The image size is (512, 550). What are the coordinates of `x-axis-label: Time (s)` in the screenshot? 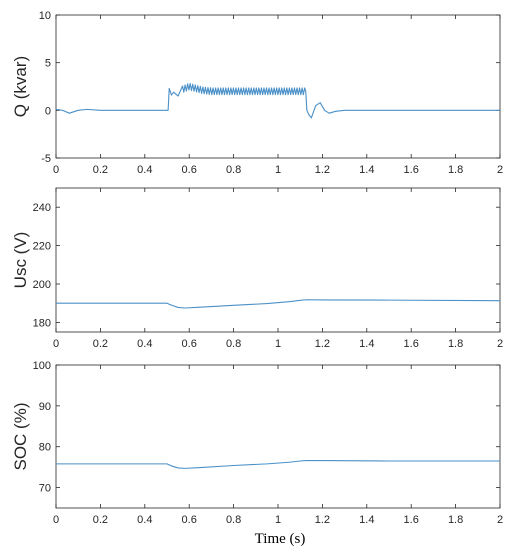 It's located at (280, 539).